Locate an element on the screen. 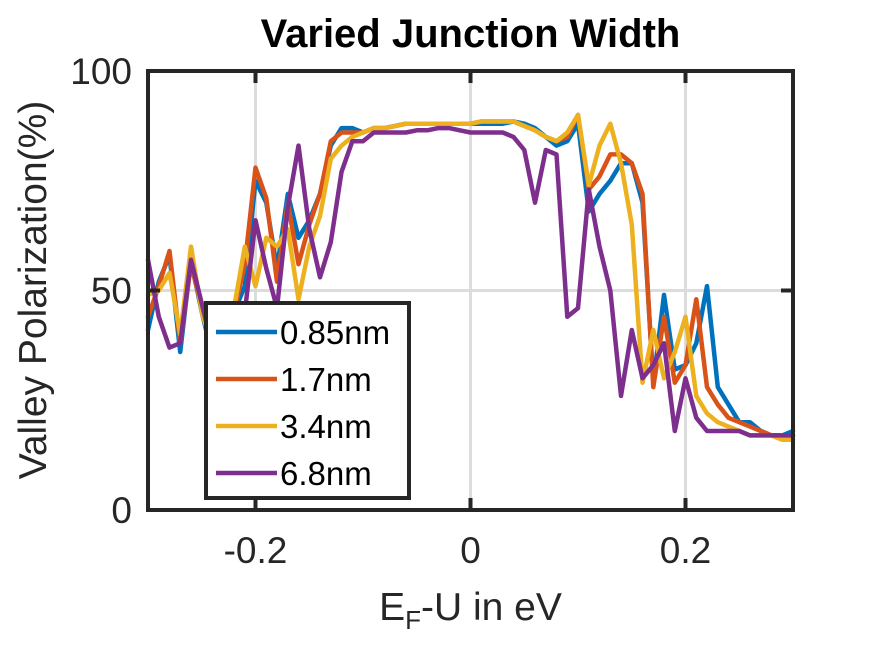 This screenshot has height=656, width=875. x-axis-label-main: E is located at coordinates (392, 607).